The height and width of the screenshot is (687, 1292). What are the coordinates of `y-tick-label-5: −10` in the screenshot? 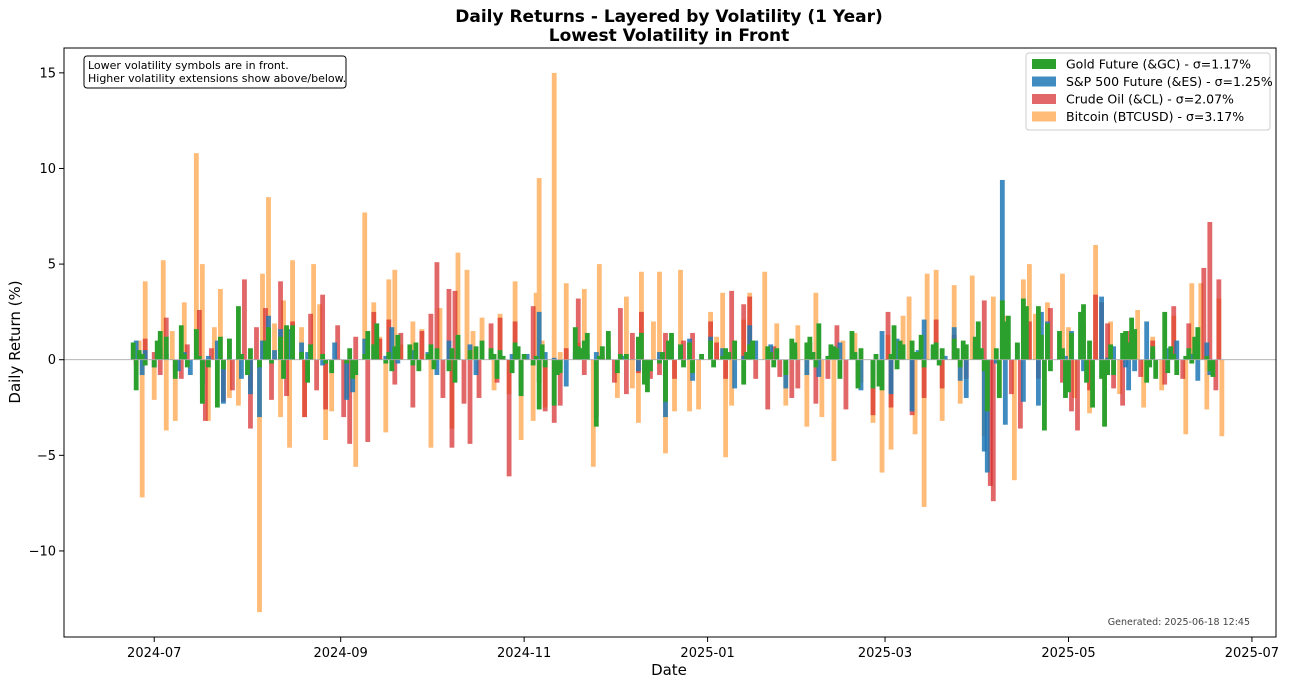 It's located at (42, 551).